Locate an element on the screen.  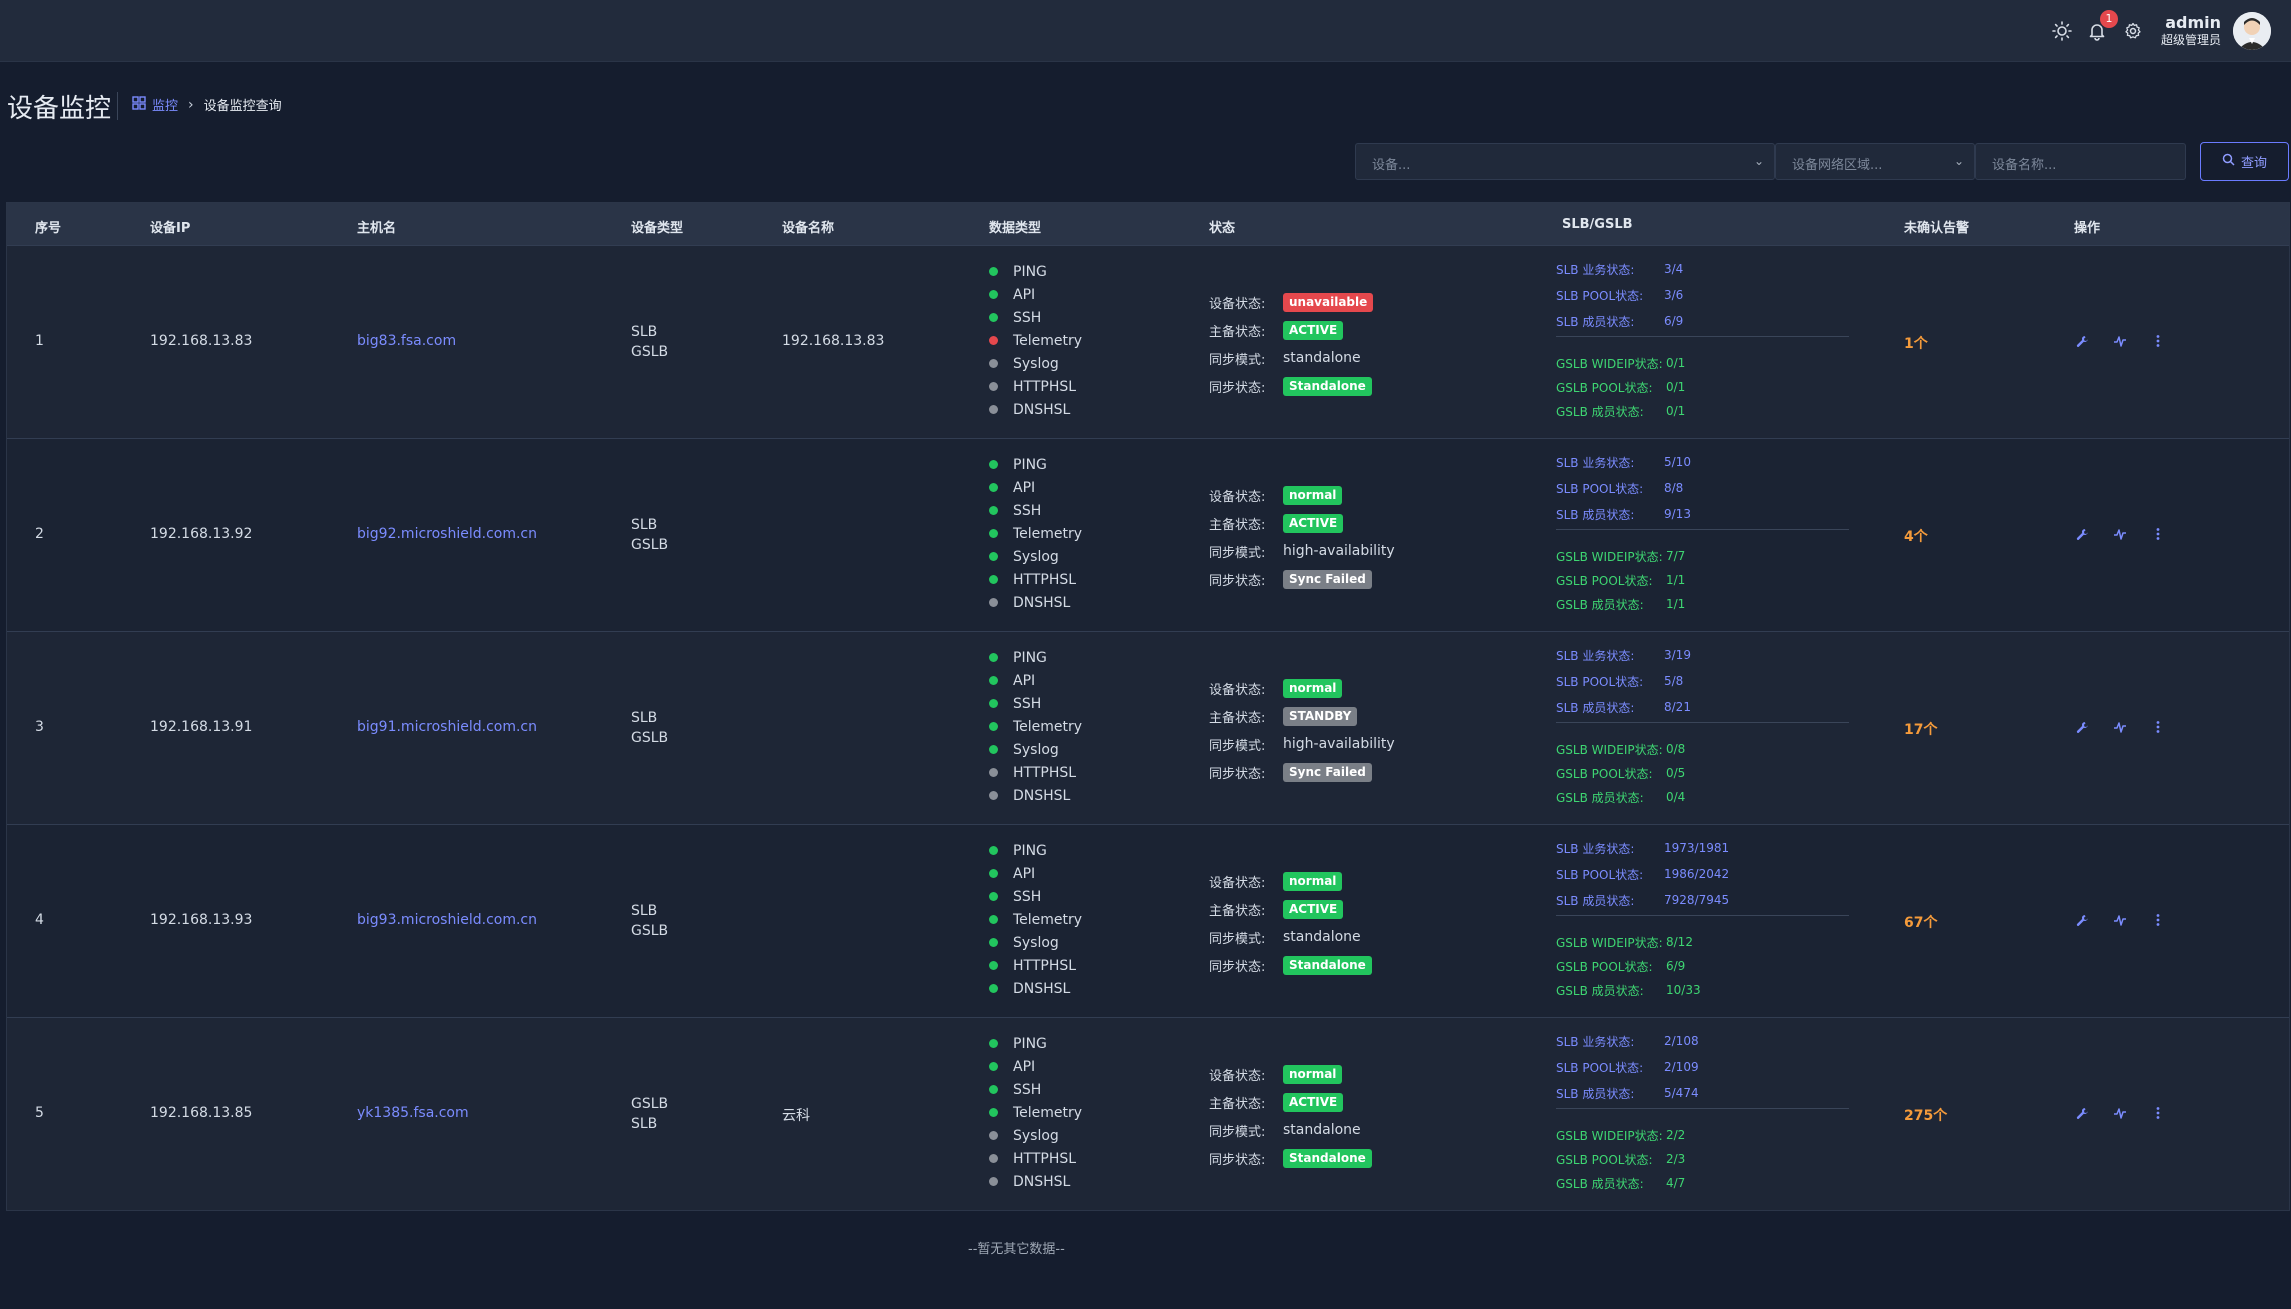
gslb-stat-line: GSLB WIDEIP状态: 7/7 is located at coordinates (1702, 556).